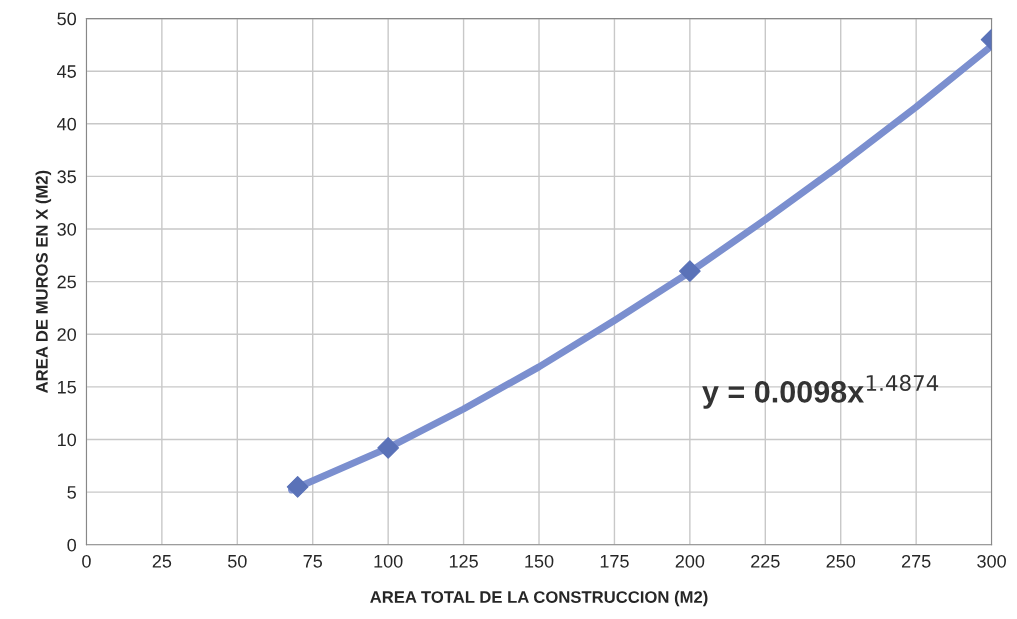 The width and height of the screenshot is (1017, 619). What do you see at coordinates (539, 598) in the screenshot?
I see `x-axis-title: AREA TOTAL DE LA CONSTRUCCION (M2)` at bounding box center [539, 598].